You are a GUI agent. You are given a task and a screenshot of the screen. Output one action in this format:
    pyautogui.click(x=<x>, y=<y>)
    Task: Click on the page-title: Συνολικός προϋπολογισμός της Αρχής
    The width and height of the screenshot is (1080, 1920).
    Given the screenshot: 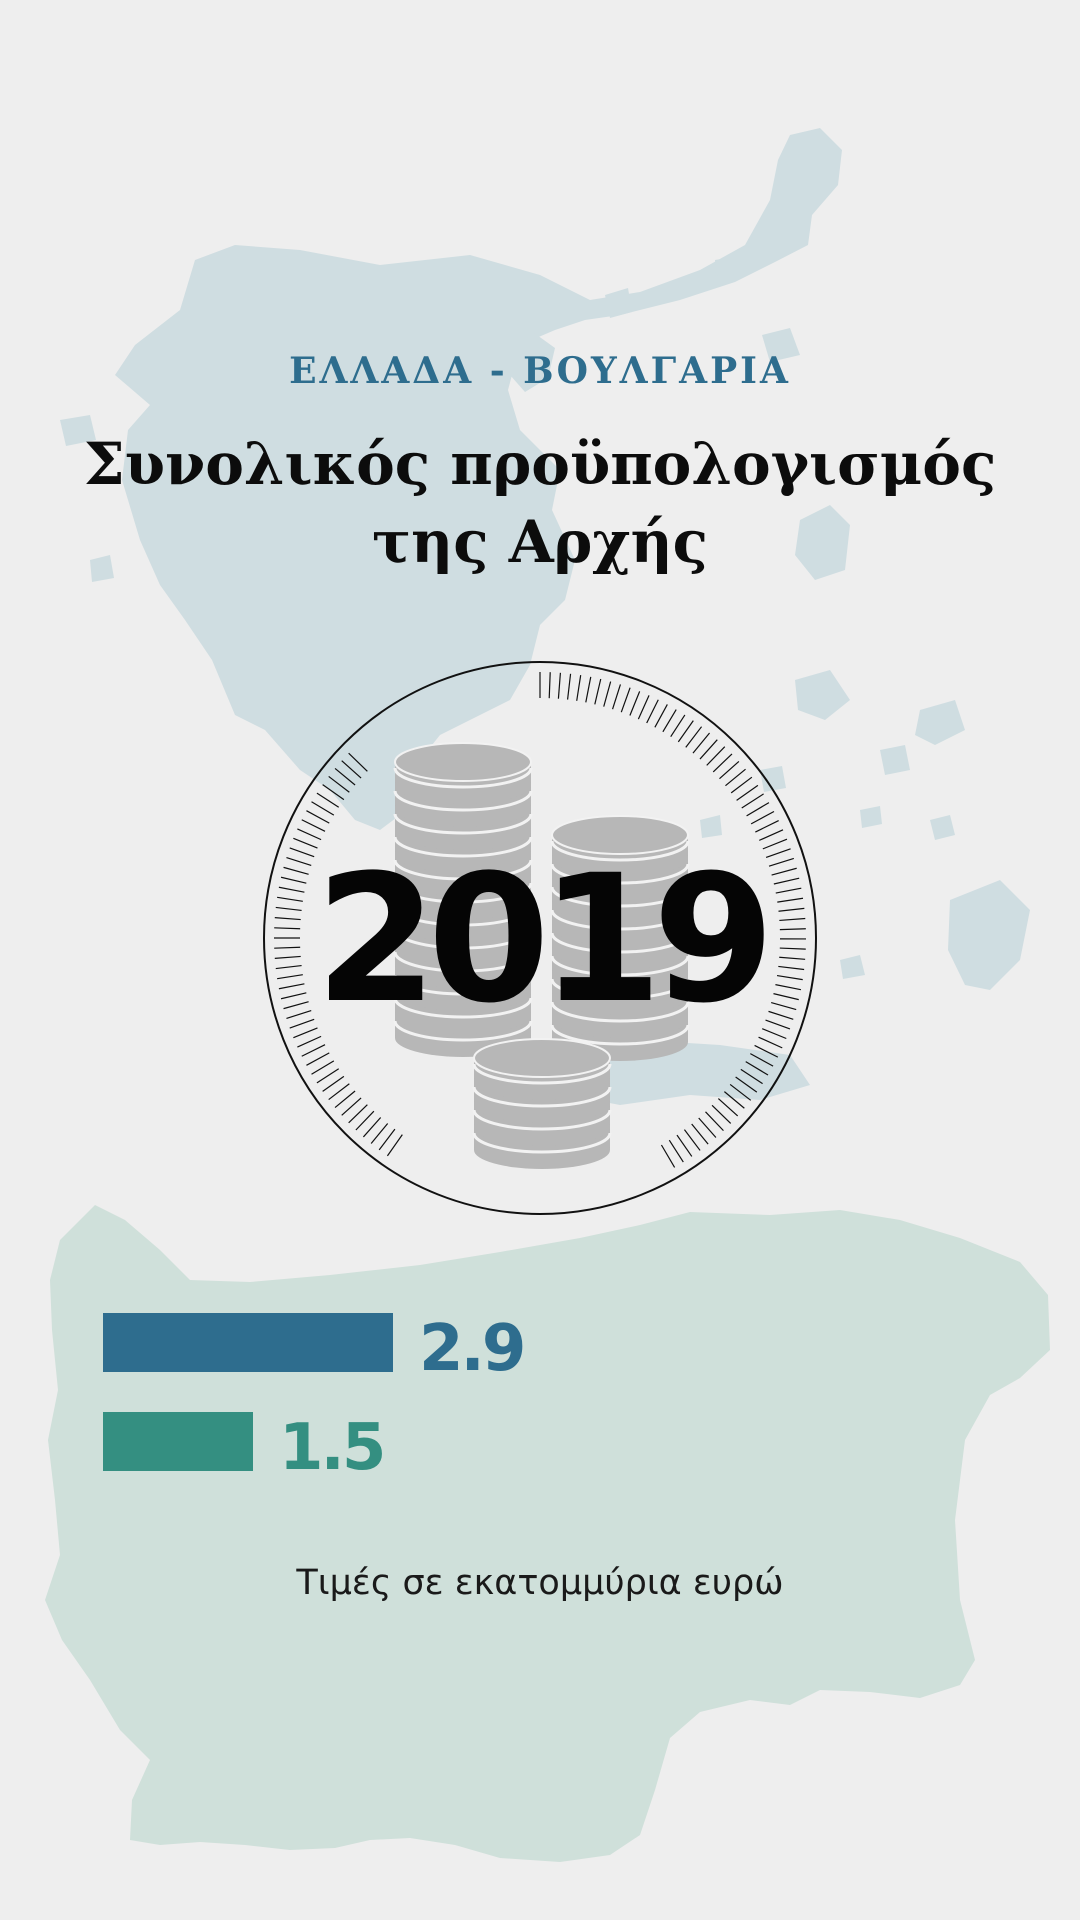 What is the action you would take?
    pyautogui.click(x=540, y=503)
    